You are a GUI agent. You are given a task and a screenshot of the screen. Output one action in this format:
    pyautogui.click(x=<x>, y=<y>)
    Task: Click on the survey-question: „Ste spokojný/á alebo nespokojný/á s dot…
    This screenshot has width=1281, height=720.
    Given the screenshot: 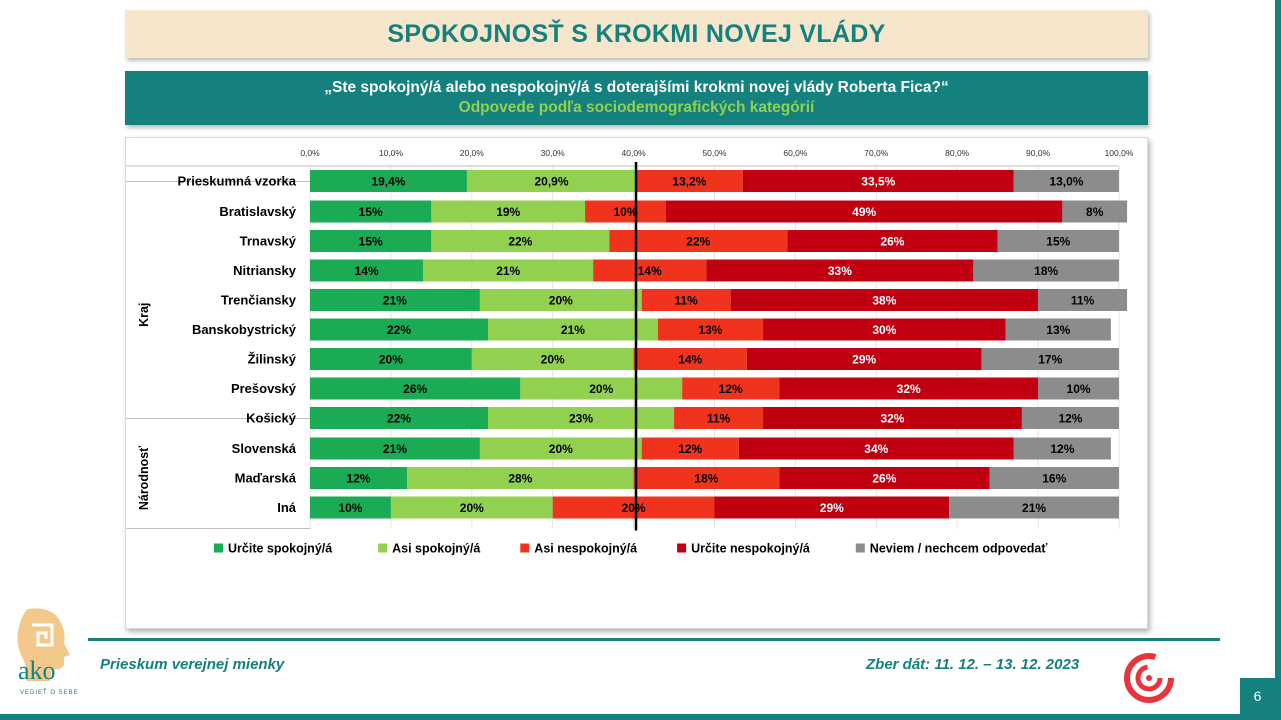 What is the action you would take?
    pyautogui.click(x=636, y=87)
    